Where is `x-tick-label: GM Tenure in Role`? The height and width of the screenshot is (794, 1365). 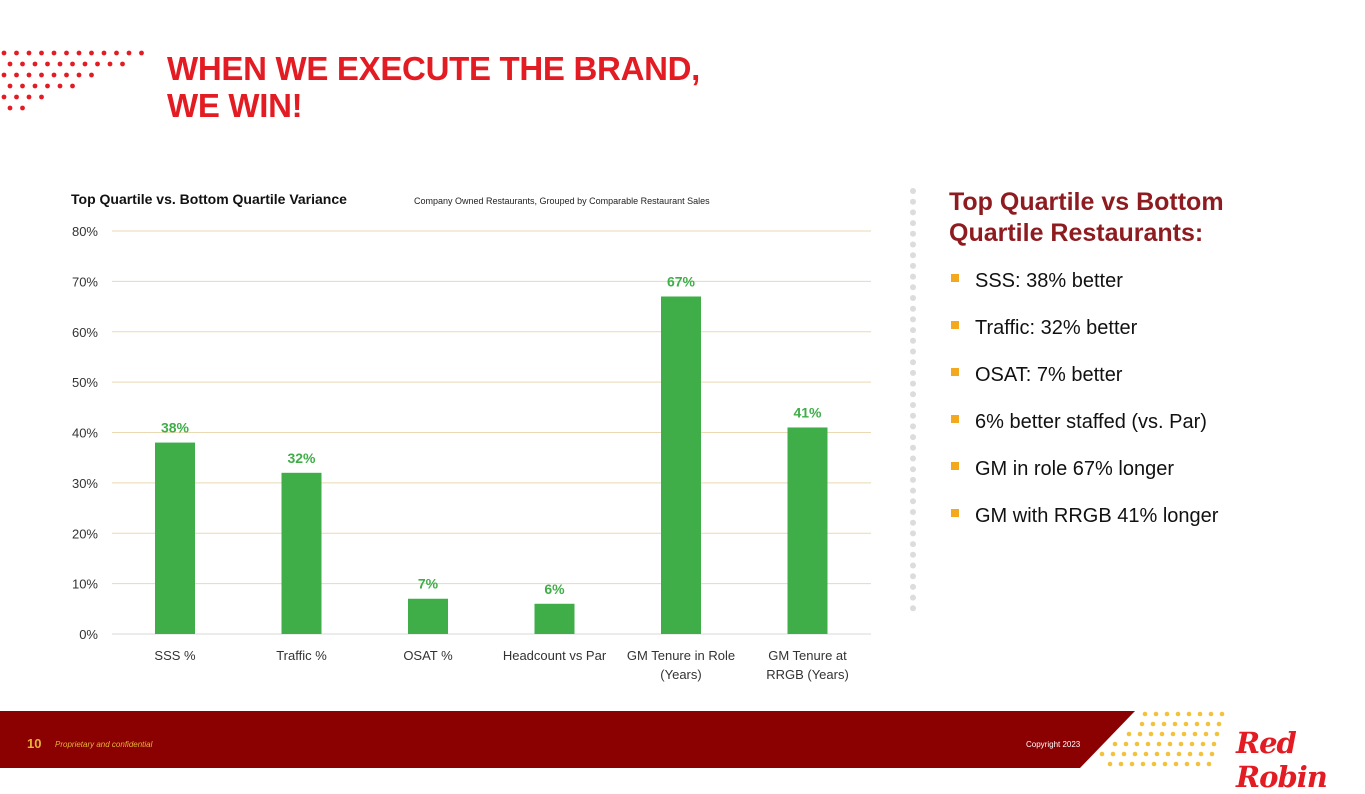
x-tick-label: GM Tenure in Role is located at coordinates (681, 655).